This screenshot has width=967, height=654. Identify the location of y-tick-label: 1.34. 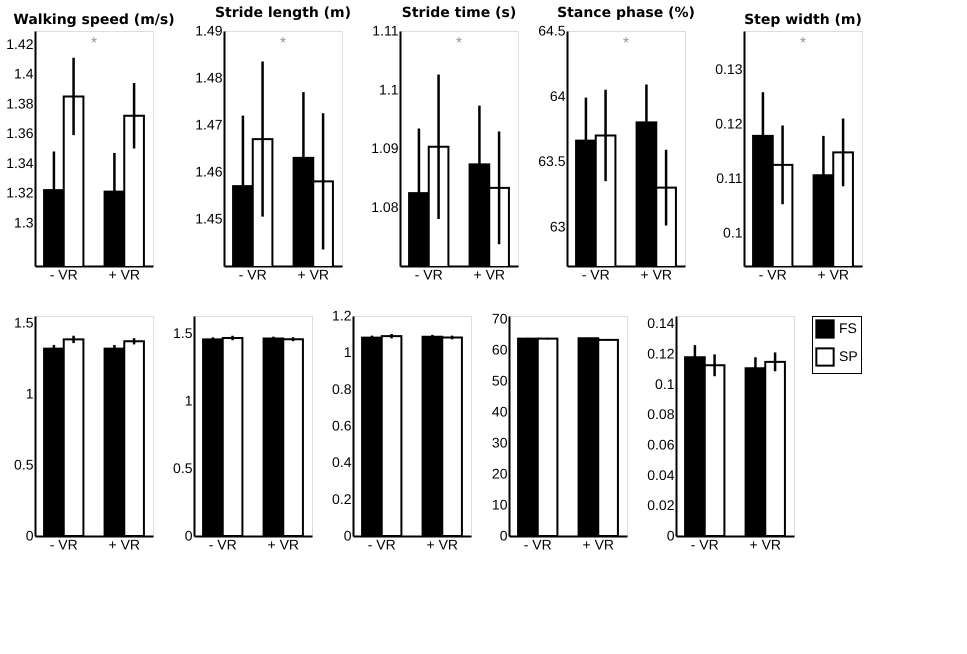
(20, 162).